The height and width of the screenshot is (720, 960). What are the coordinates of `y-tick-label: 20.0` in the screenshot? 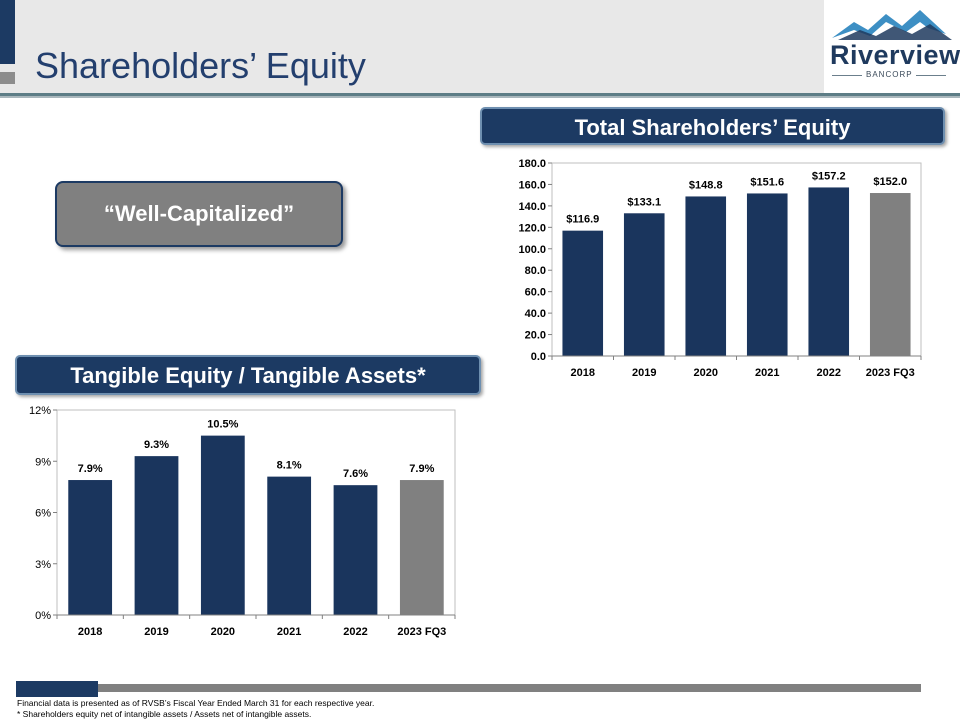 It's located at (535, 336).